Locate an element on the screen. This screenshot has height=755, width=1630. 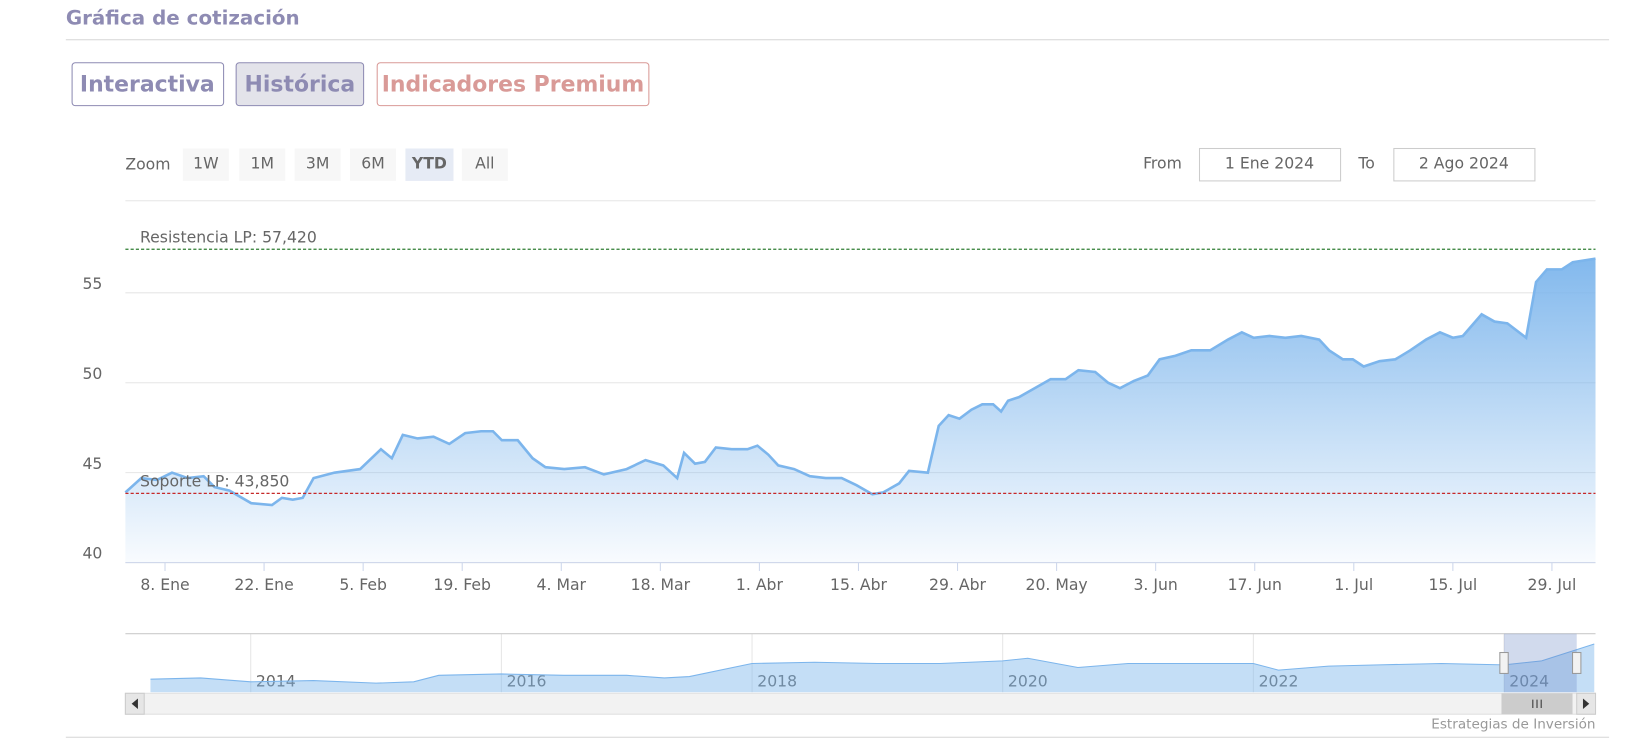
x-tick-label: 19. Feb is located at coordinates (462, 584).